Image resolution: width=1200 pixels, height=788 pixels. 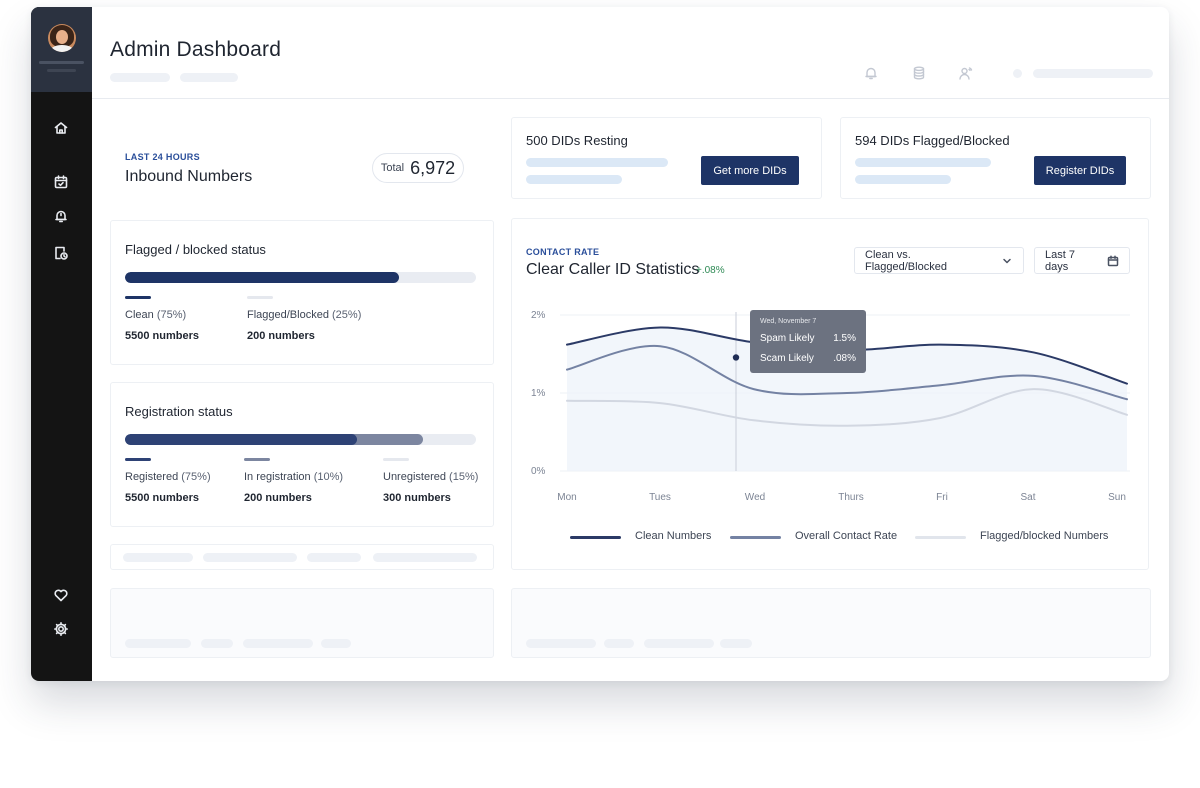 What do you see at coordinates (1028, 497) in the screenshot?
I see `x-tick-label: Sat` at bounding box center [1028, 497].